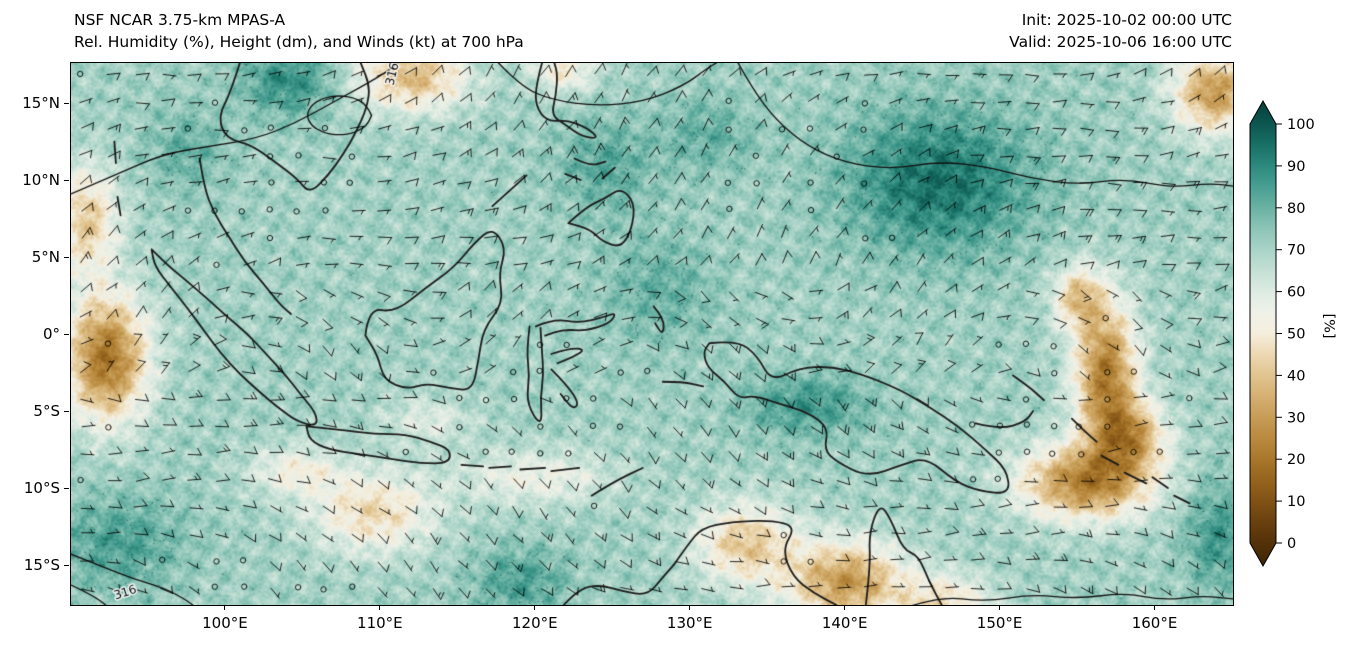  Describe the element at coordinates (1296, 460) in the screenshot. I see `colorbar-tick-label: 20` at that location.